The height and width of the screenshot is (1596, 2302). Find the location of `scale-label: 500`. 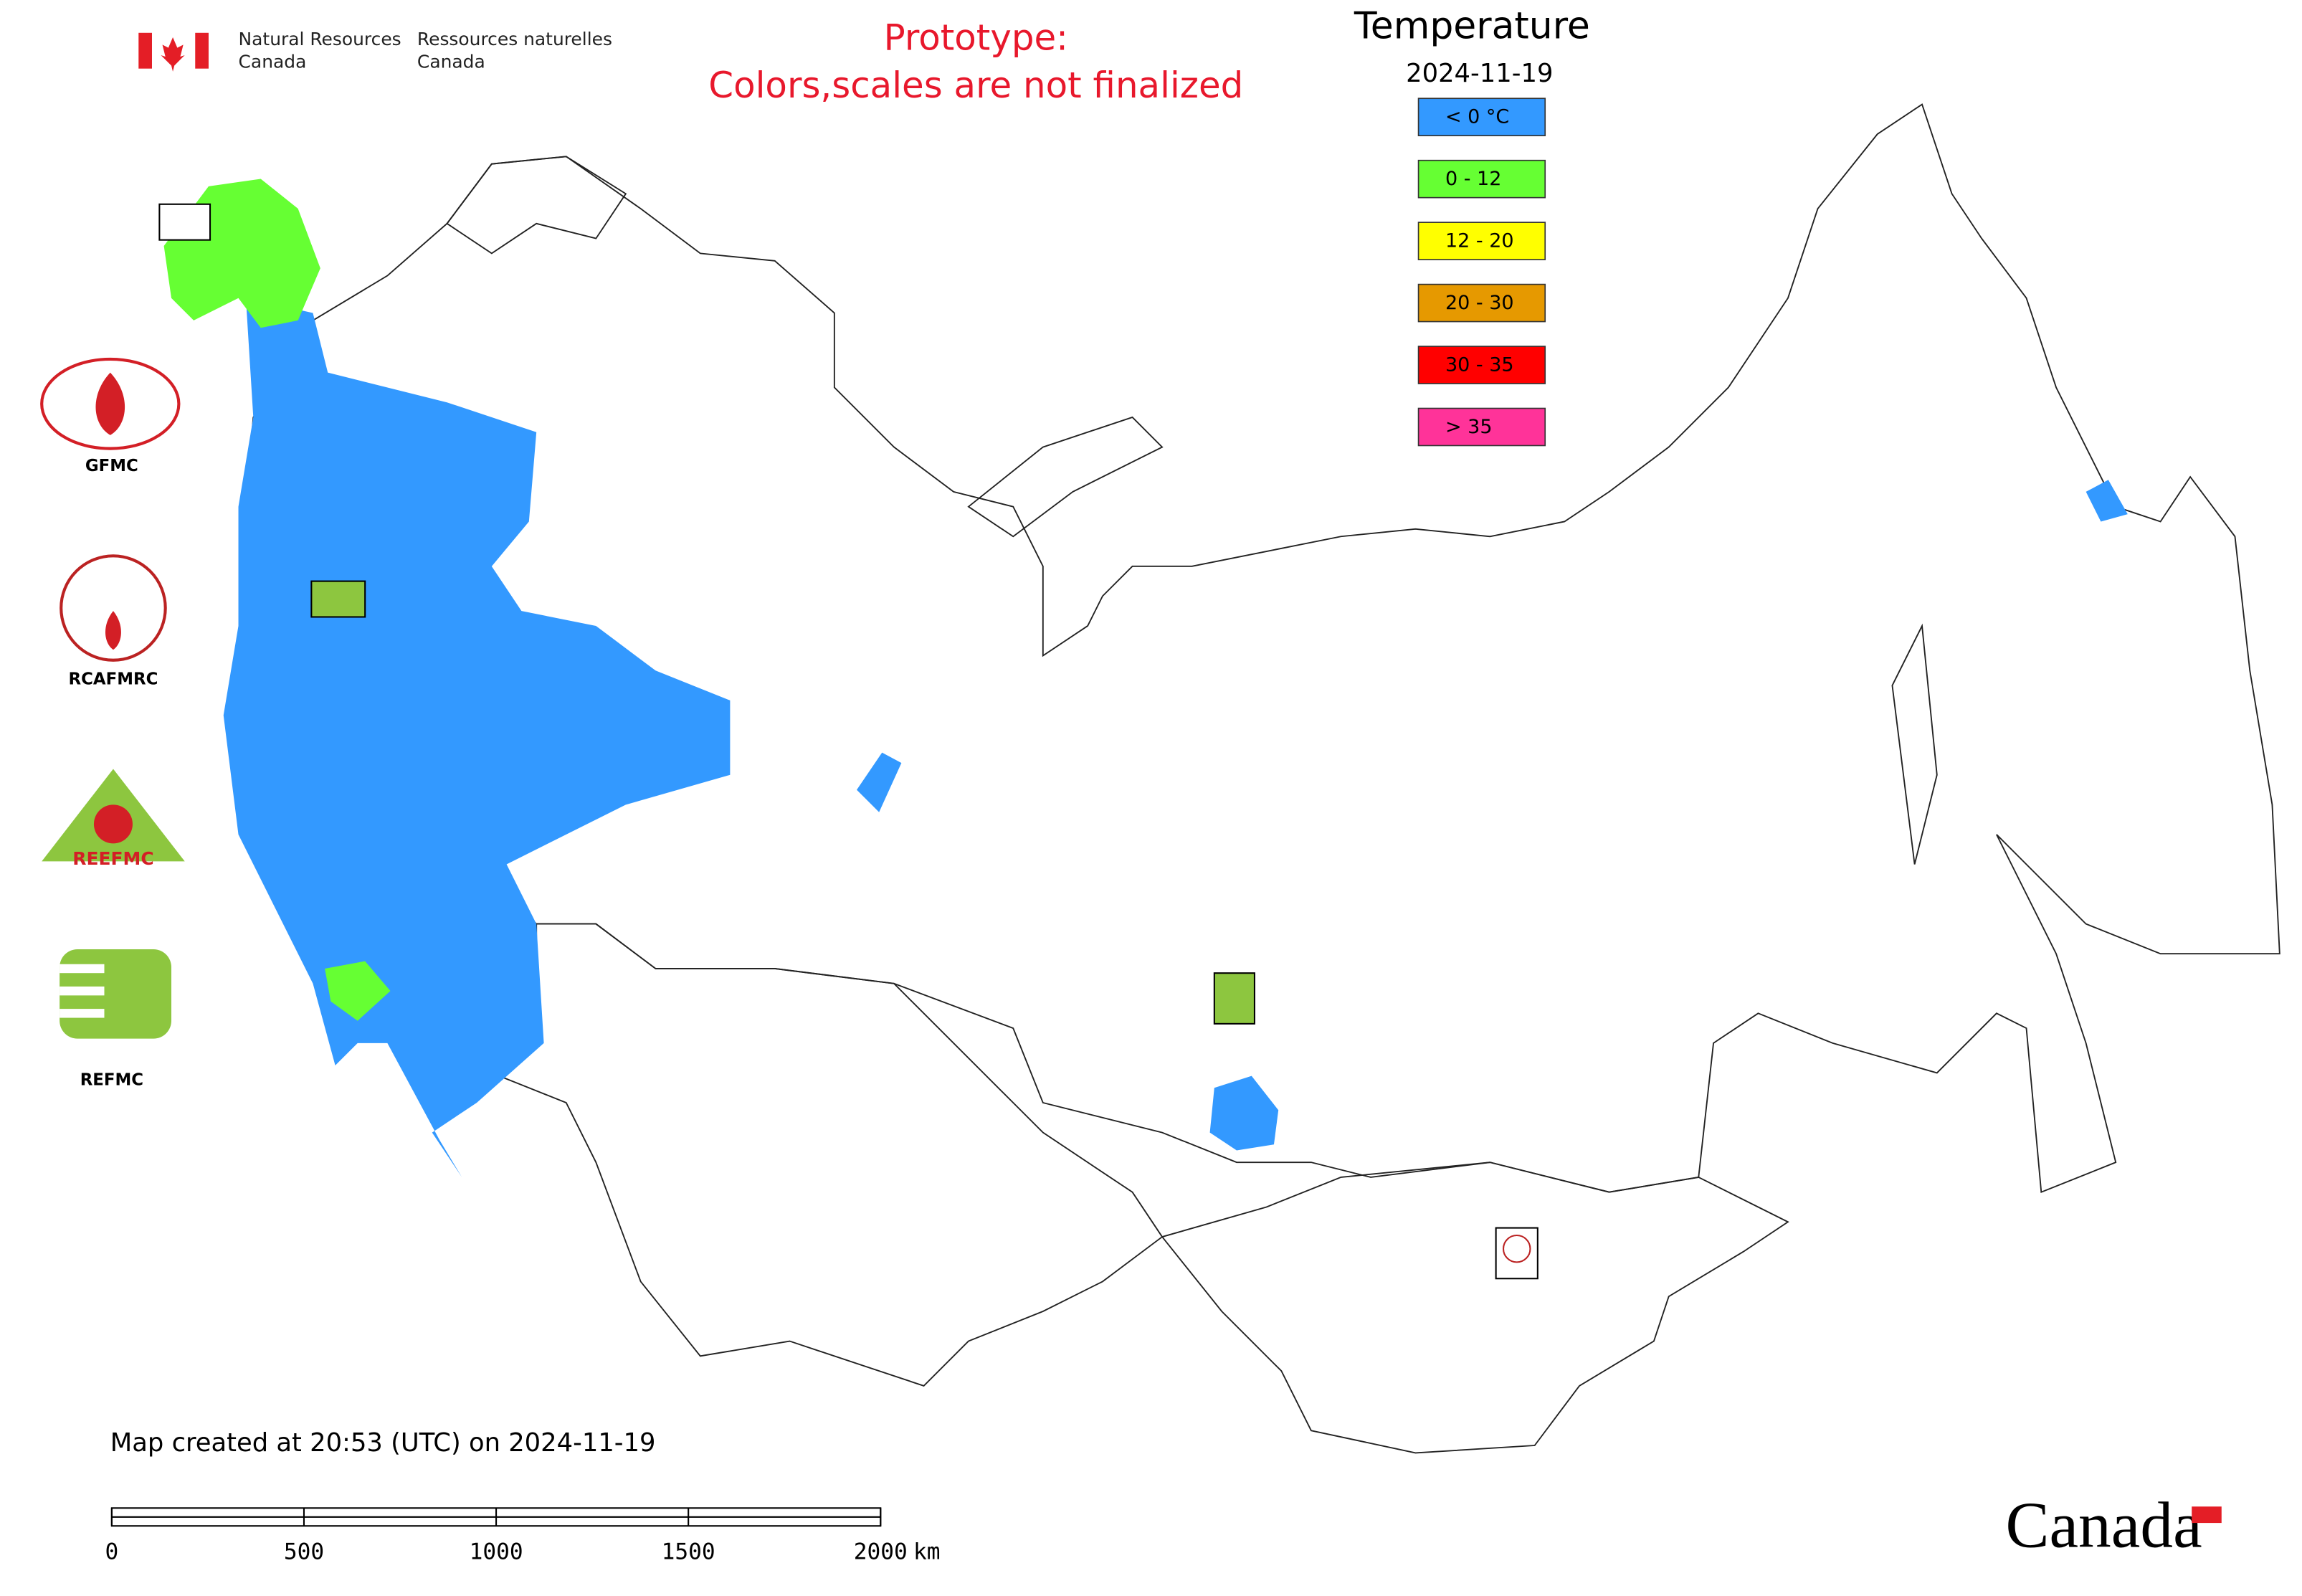

scale-label: 500 is located at coordinates (304, 1552).